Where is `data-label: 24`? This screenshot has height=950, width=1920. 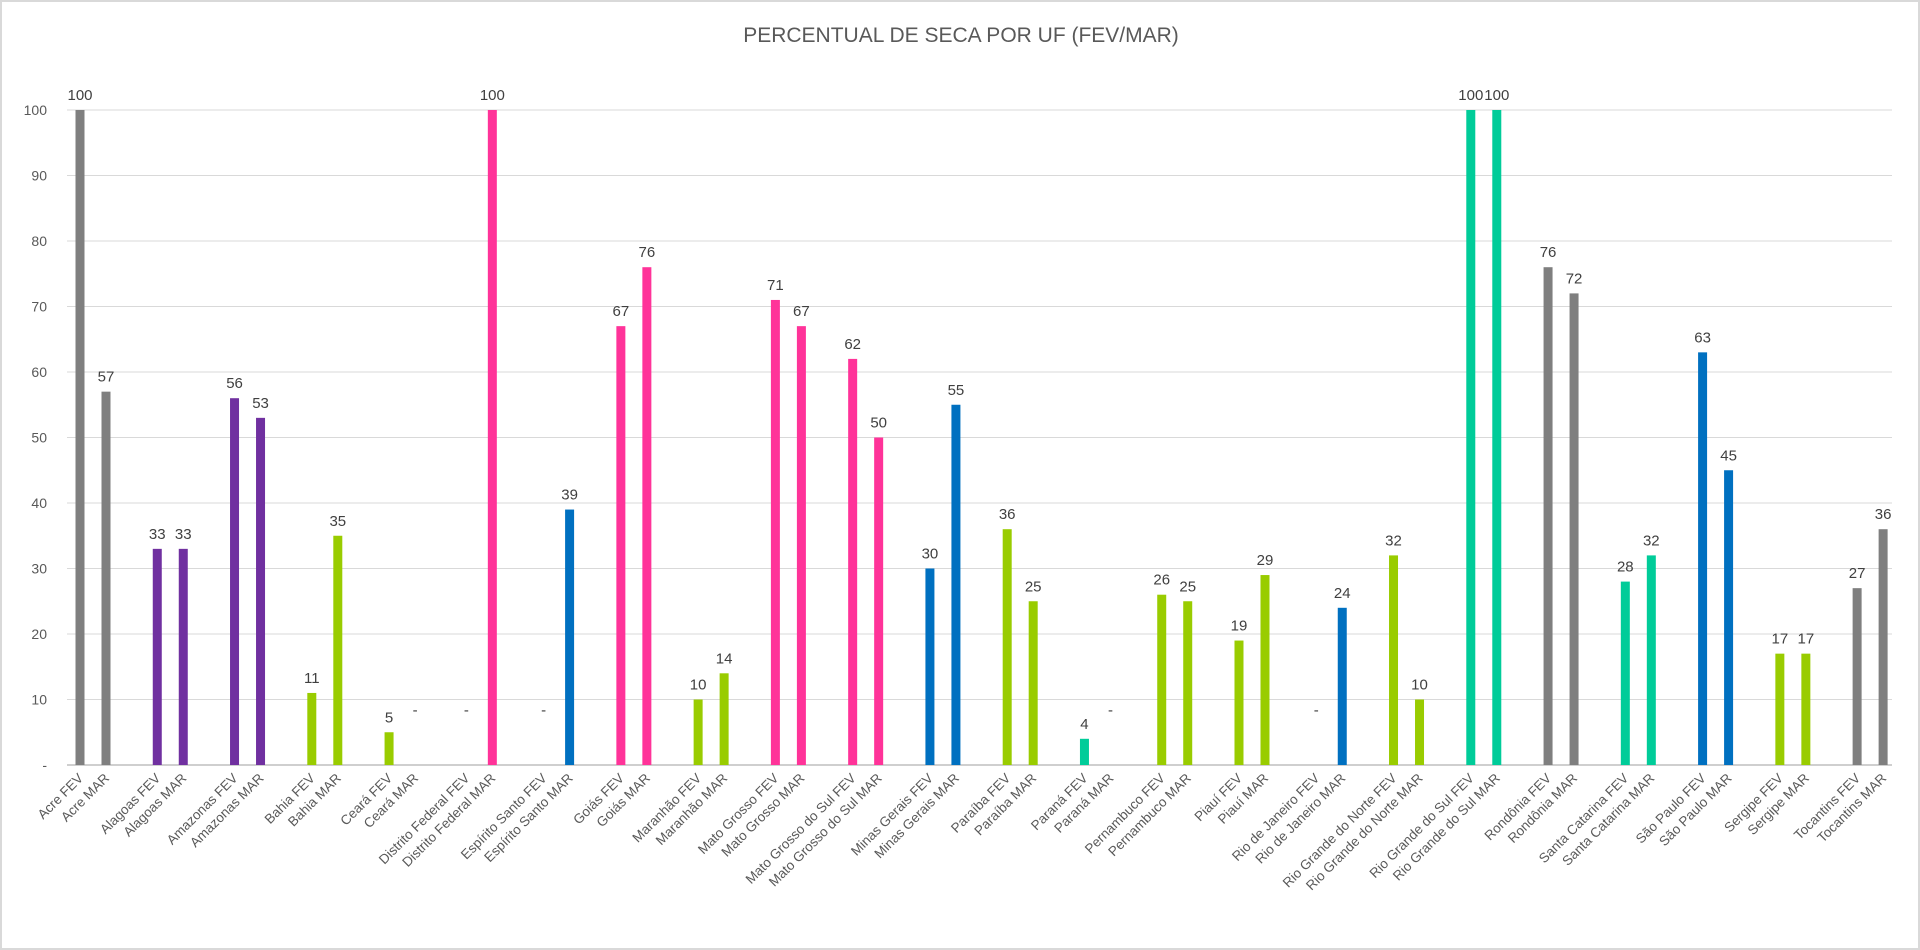 data-label: 24 is located at coordinates (1342, 593).